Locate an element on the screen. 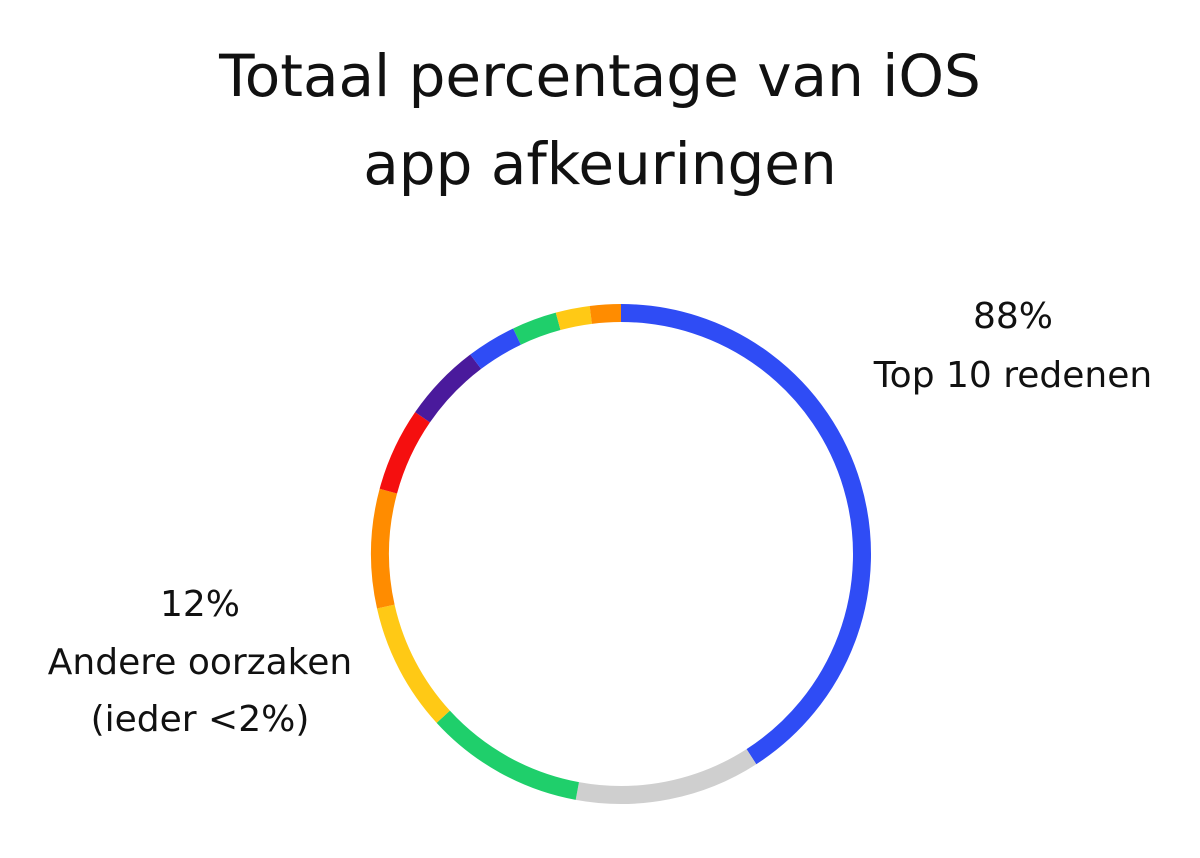  annotation: 88% Top 10 redenen is located at coordinates (1012, 346).